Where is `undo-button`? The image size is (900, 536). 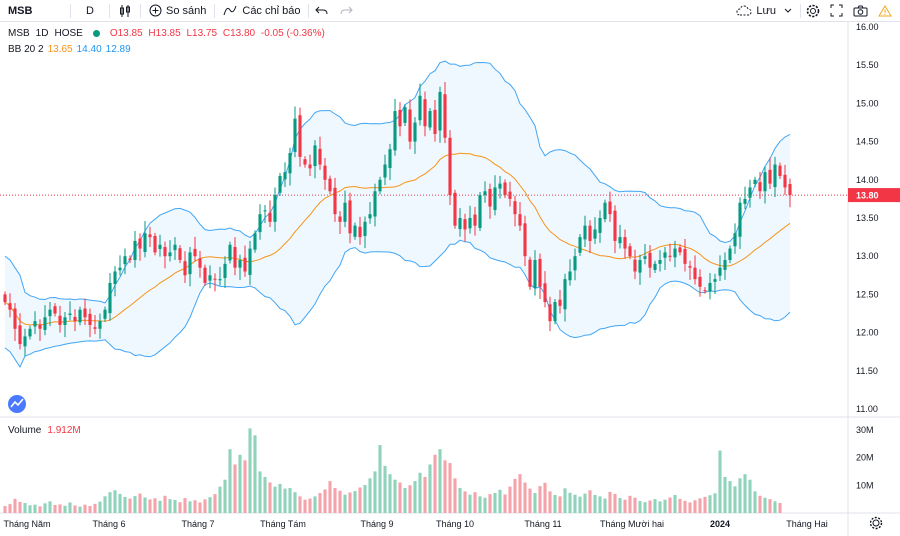
undo-button is located at coordinates (321, 11).